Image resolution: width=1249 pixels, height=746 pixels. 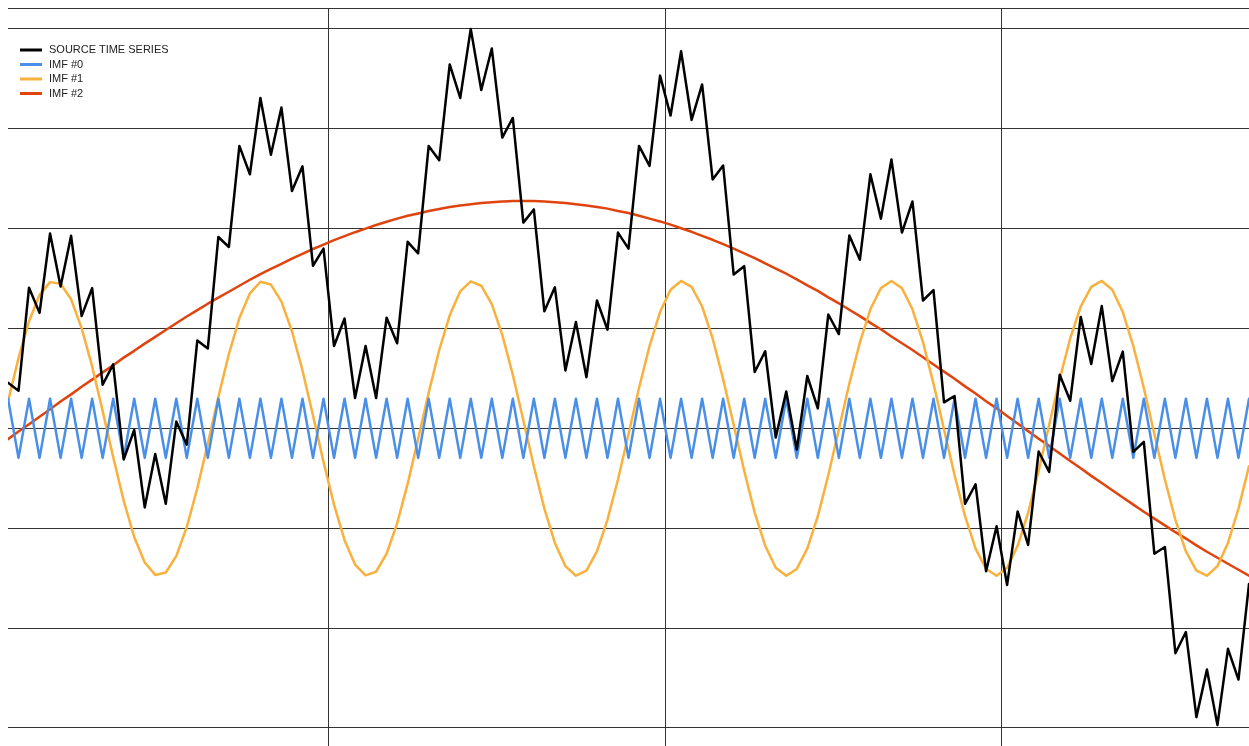 I want to click on legend-label: IMF #1, so click(x=66, y=78).